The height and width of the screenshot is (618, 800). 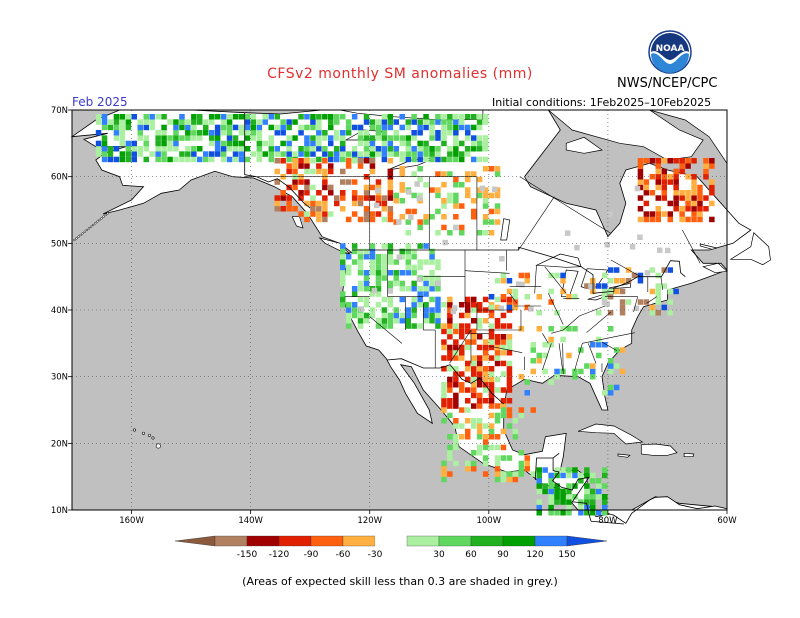 What do you see at coordinates (131, 521) in the screenshot?
I see `lon-label: 160W` at bounding box center [131, 521].